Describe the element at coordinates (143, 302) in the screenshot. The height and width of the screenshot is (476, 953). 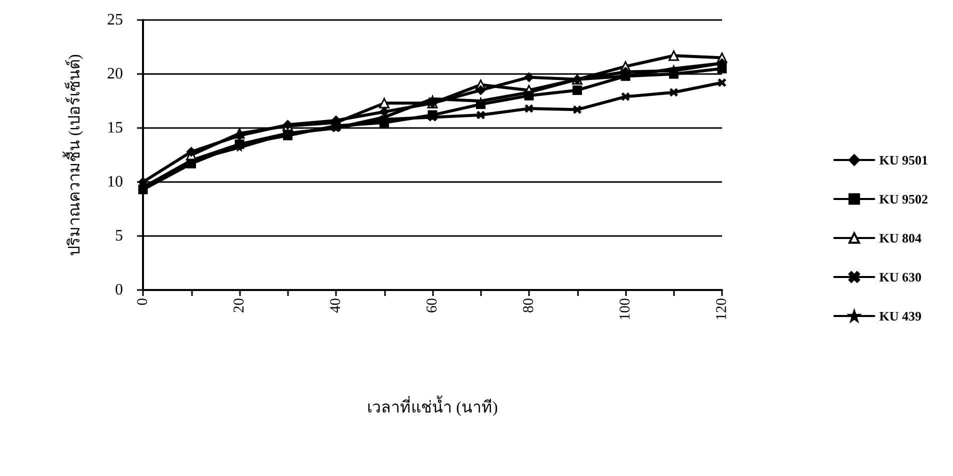
I see `x-tick-label: 0` at that location.